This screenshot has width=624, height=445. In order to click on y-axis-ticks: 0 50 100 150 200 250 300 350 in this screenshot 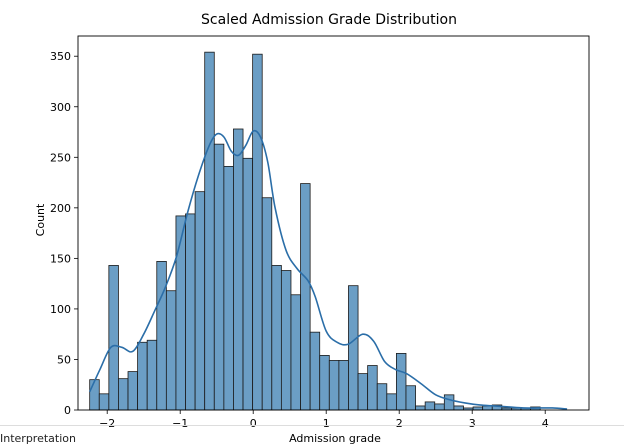, I will do `click(64, 233)`.